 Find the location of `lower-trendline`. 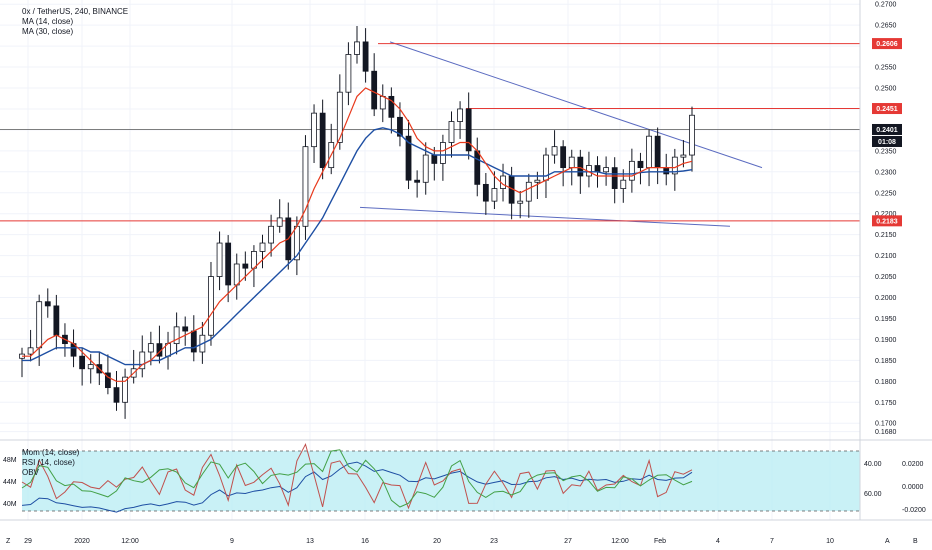

lower-trendline is located at coordinates (545, 216).